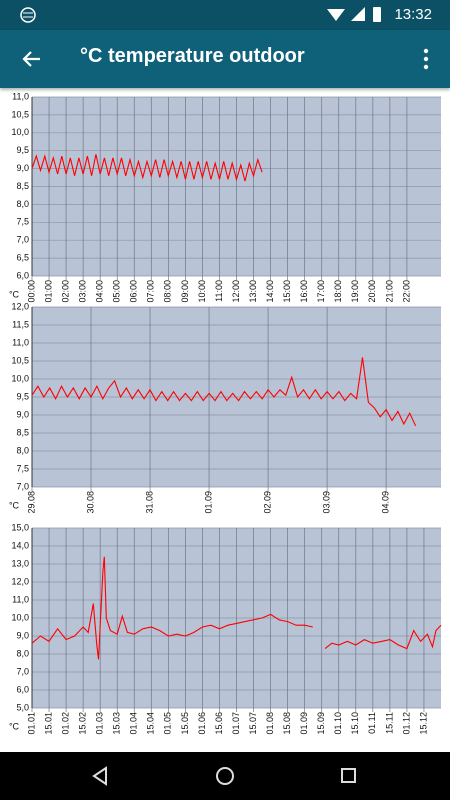  I want to click on clock: 13:32, so click(413, 14).